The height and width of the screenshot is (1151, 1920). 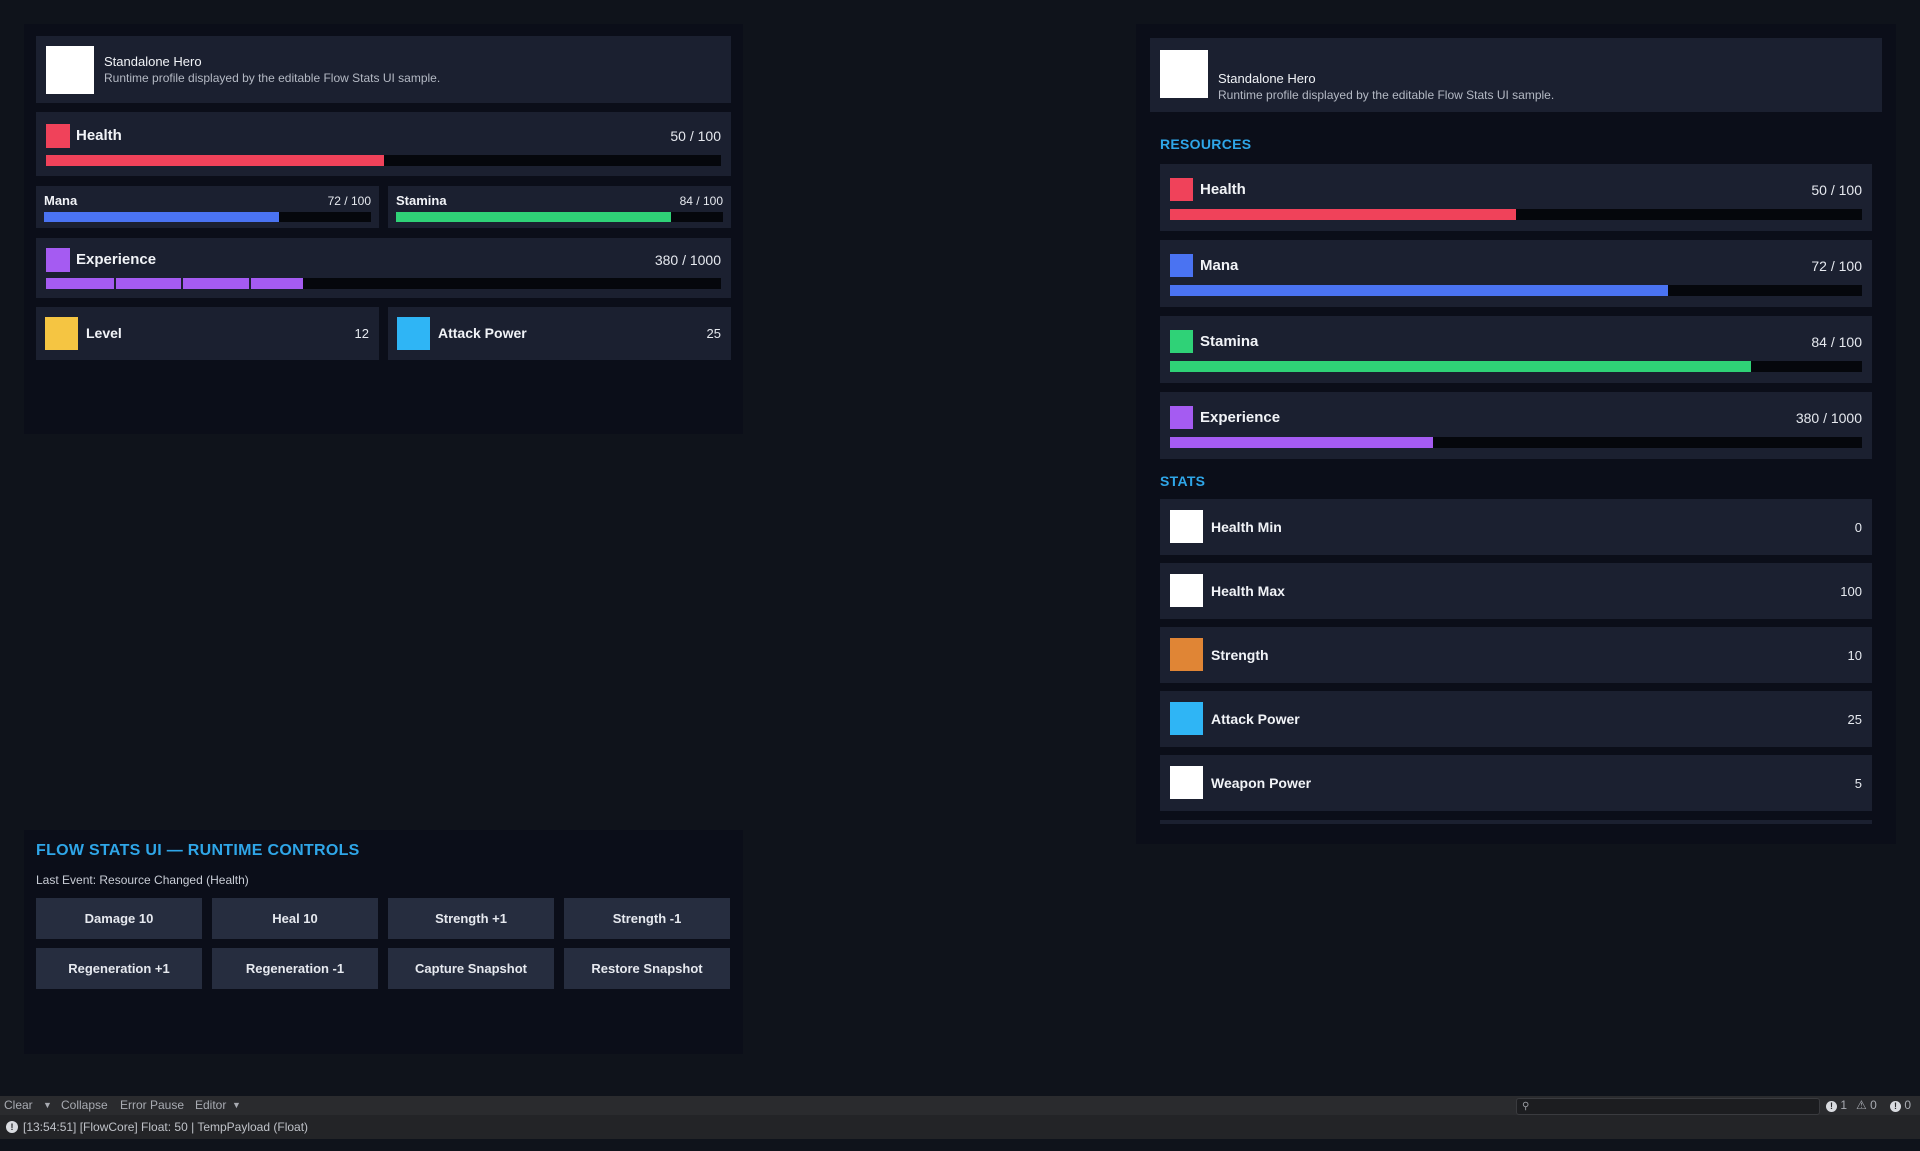 What do you see at coordinates (383, 268) in the screenshot?
I see `experience-card: Experience 380 / 1000` at bounding box center [383, 268].